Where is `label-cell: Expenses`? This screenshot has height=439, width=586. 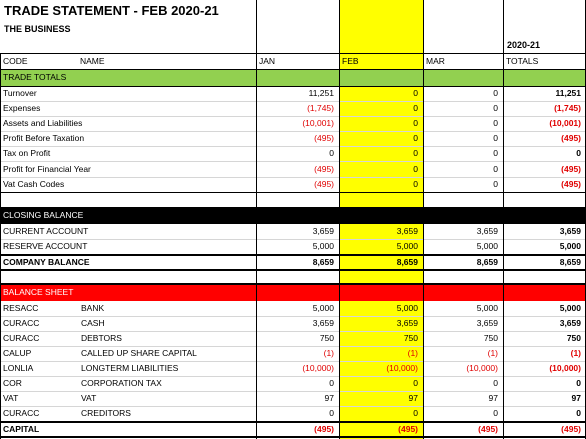
label-cell: Expenses is located at coordinates (22, 108).